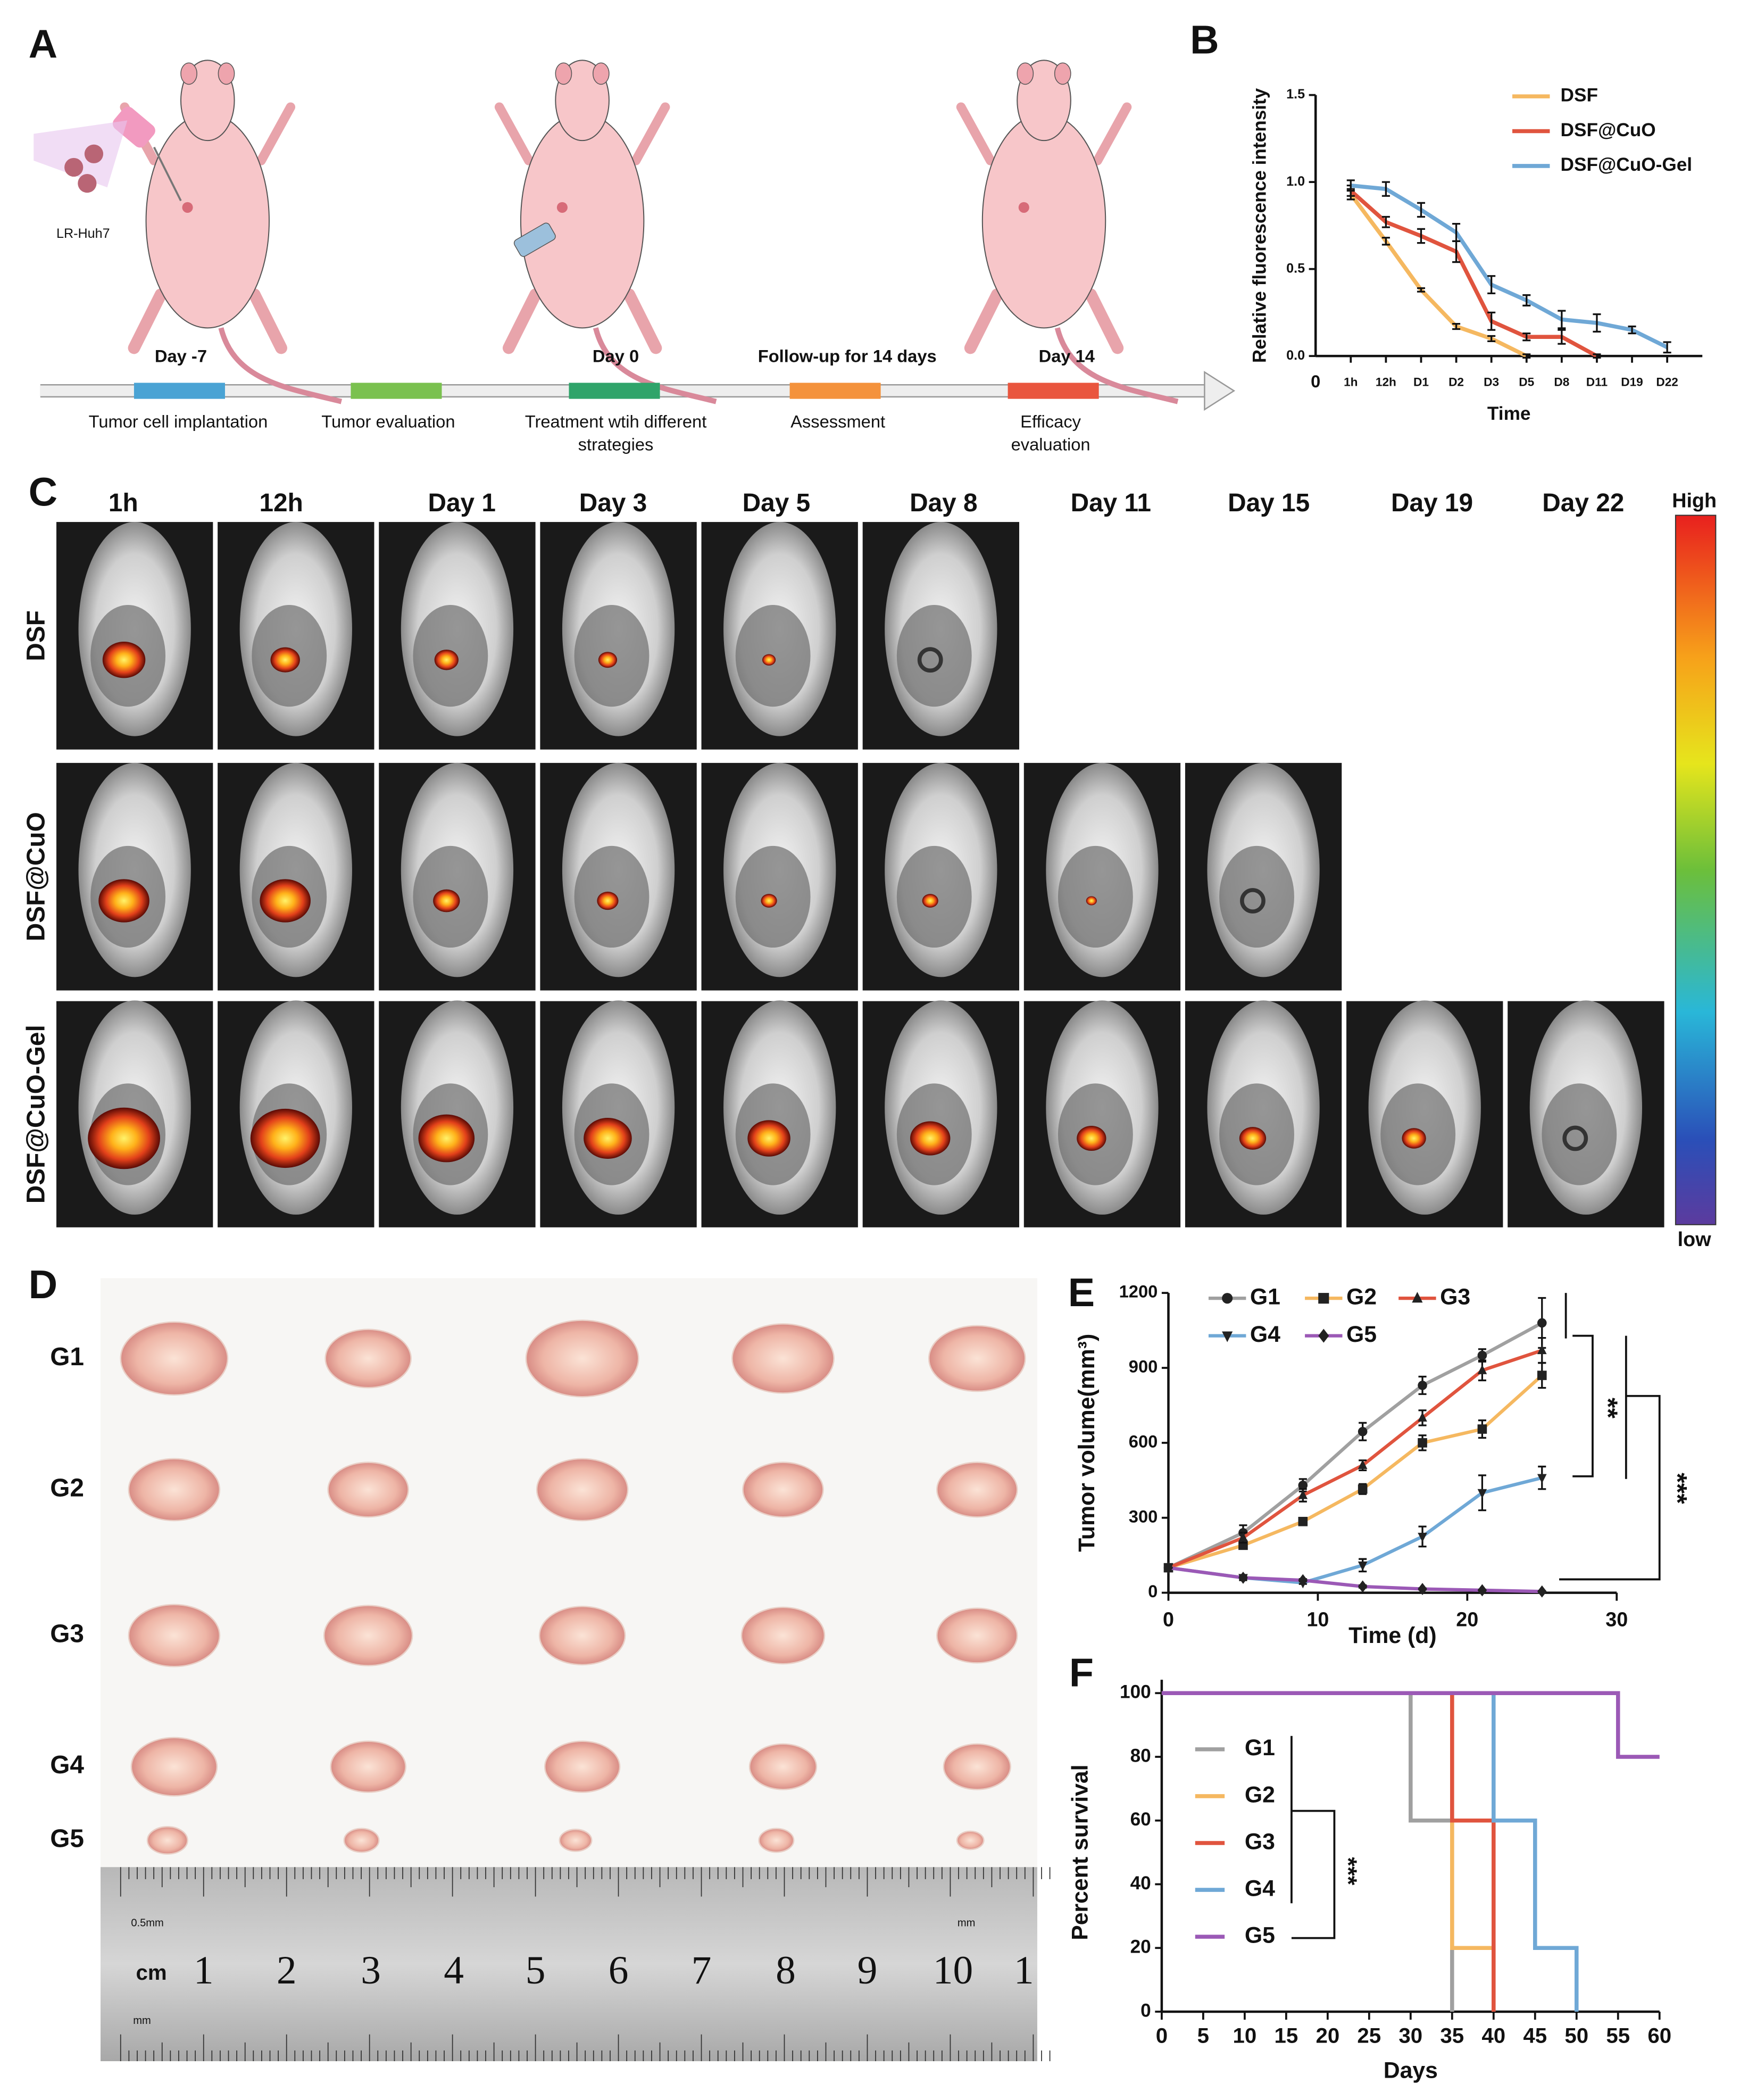 The height and width of the screenshot is (2100, 1740). Describe the element at coordinates (1259, 225) in the screenshot. I see `y-axis-title: Relative fluorescence intensity` at that location.